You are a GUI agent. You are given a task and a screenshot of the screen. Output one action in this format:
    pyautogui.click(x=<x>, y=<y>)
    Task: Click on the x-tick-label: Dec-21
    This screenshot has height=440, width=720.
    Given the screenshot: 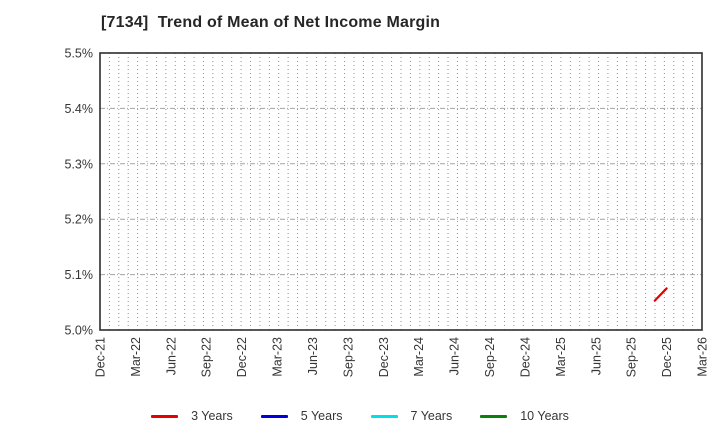 What is the action you would take?
    pyautogui.click(x=101, y=357)
    